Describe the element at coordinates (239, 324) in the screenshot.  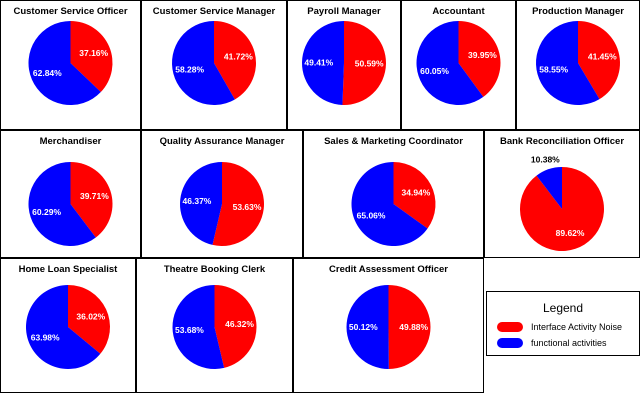
I see `data-label-noise: 46.32%` at that location.